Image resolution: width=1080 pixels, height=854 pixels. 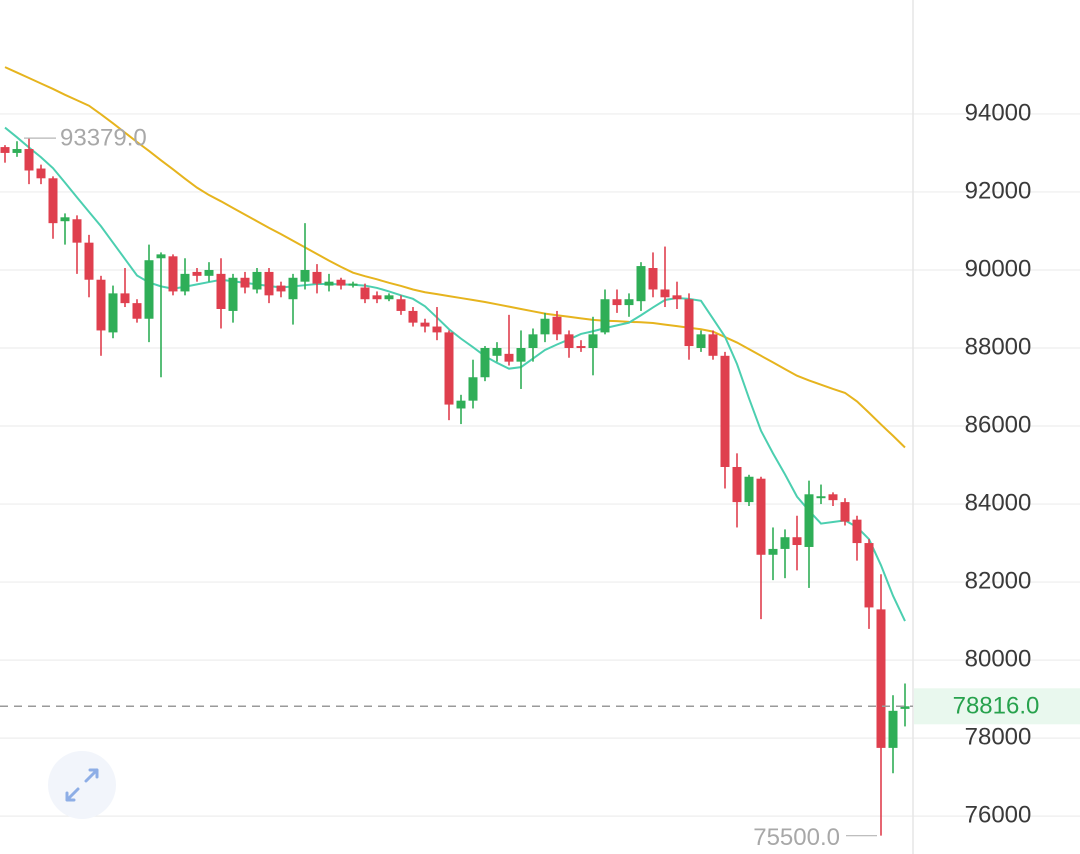 I want to click on y-tick-label: 76000, so click(x=998, y=815).